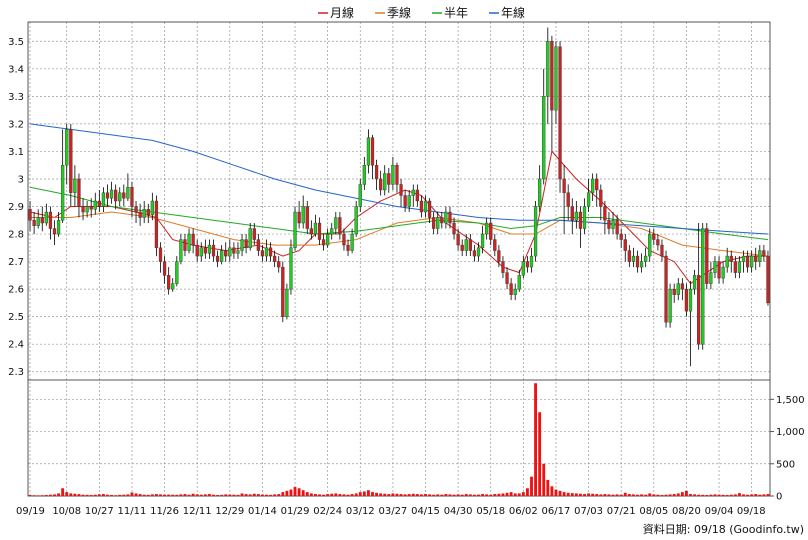  What do you see at coordinates (523, 511) in the screenshot?
I see `date-tick-label: 06/02` at bounding box center [523, 511].